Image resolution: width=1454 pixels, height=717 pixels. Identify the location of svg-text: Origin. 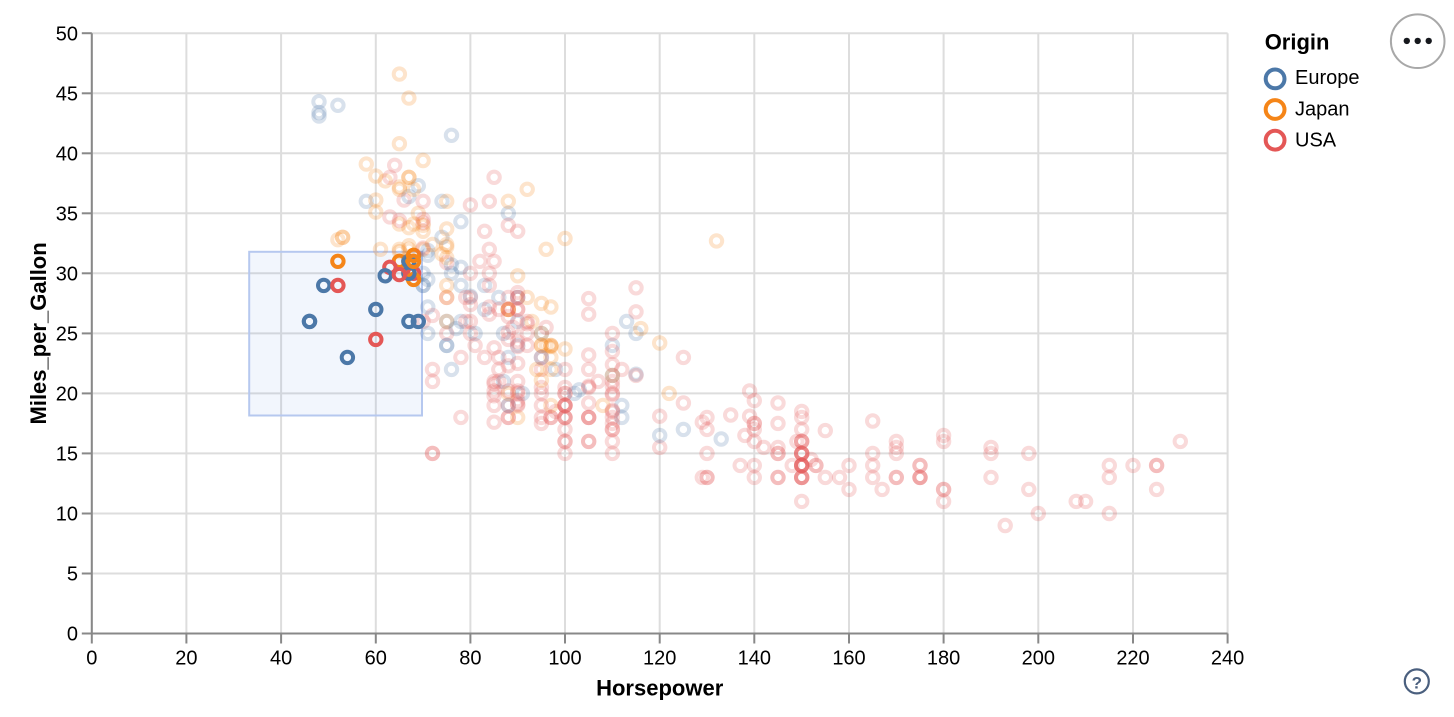
(1297, 41).